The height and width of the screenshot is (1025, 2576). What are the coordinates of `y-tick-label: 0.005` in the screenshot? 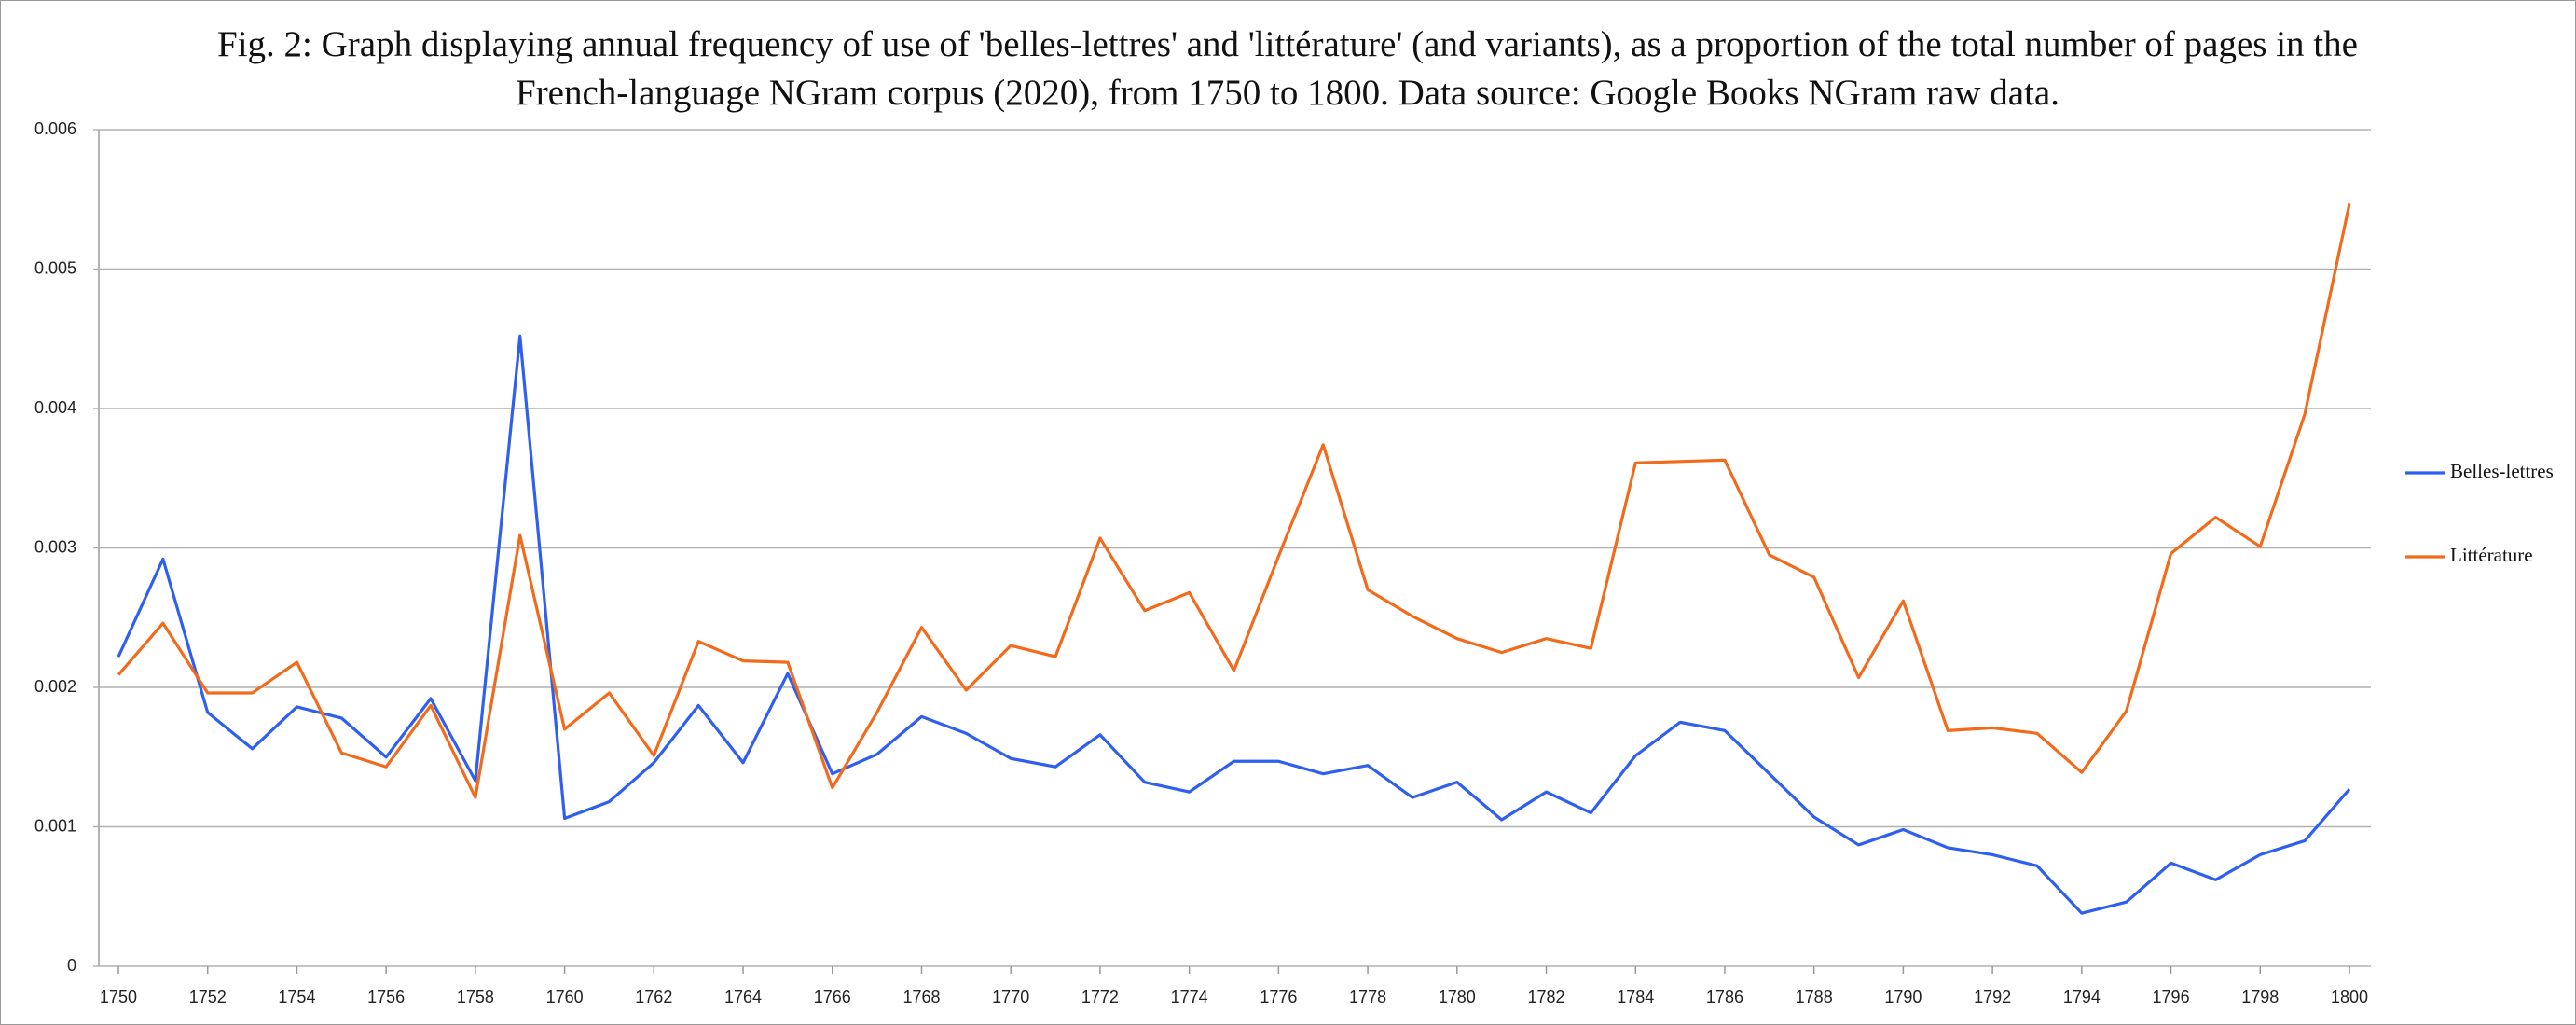 It's located at (55, 267).